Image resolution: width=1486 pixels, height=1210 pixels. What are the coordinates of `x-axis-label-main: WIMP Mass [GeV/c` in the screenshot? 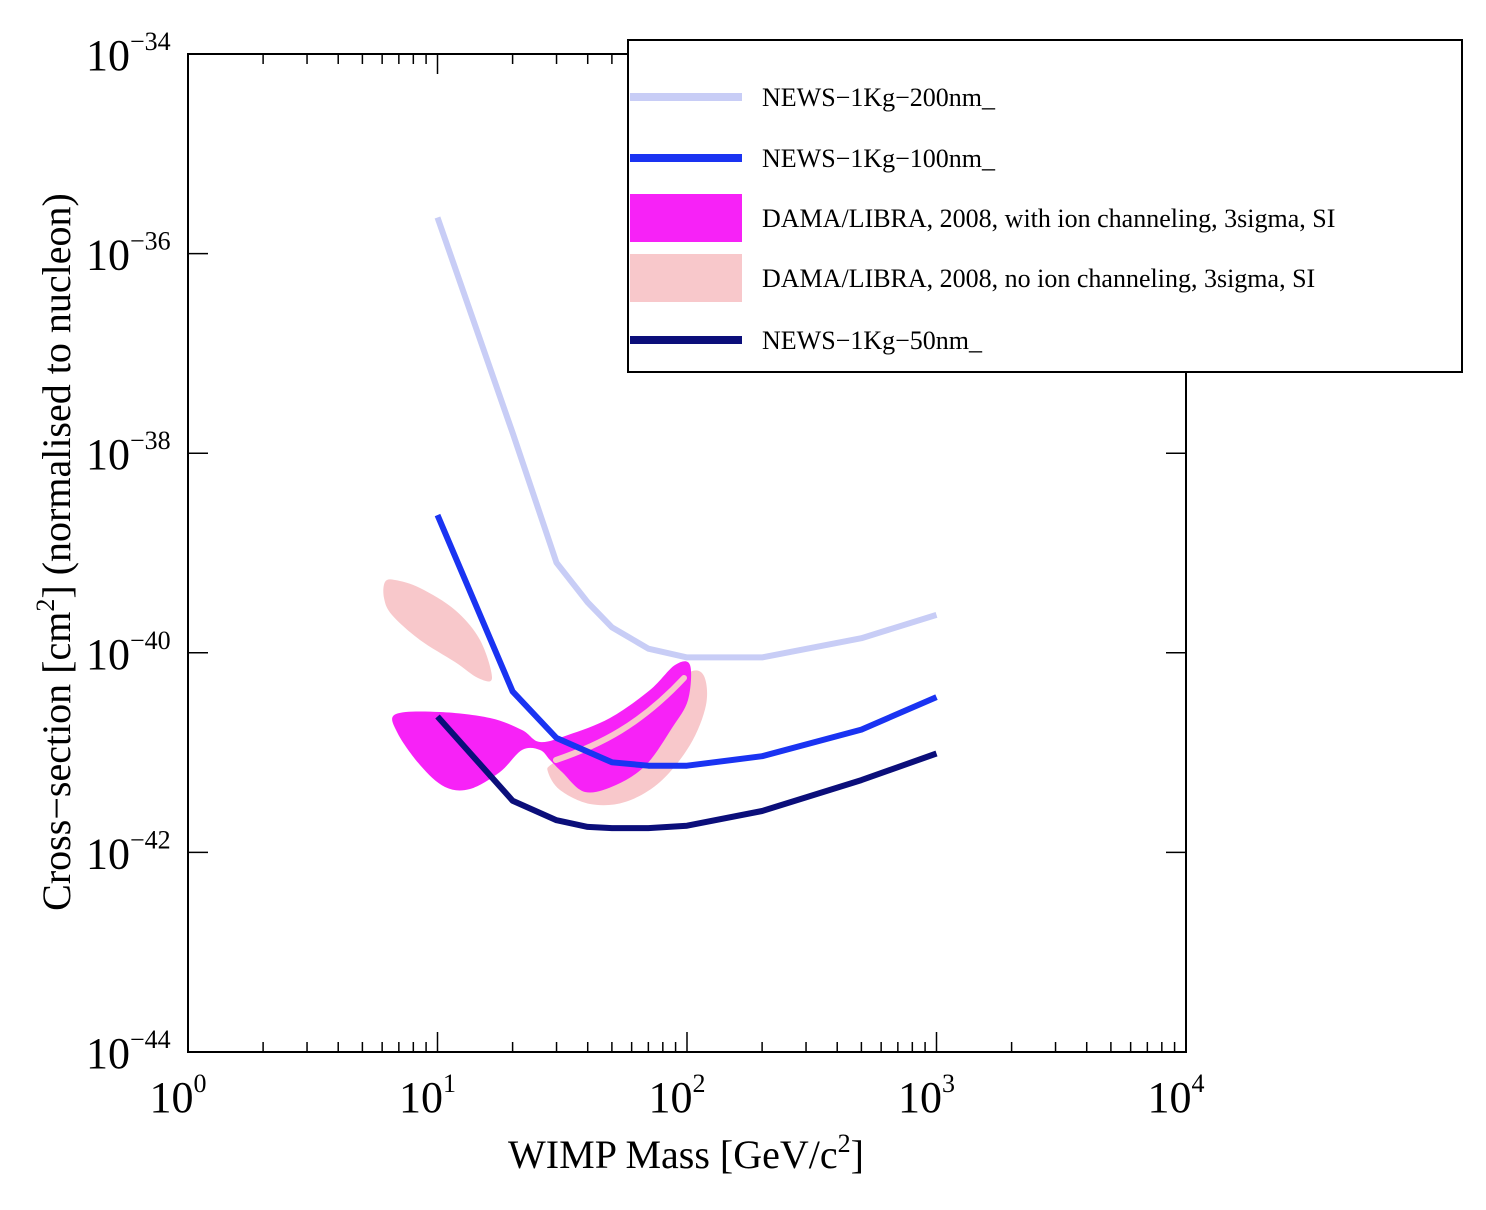 It's located at (673, 1154).